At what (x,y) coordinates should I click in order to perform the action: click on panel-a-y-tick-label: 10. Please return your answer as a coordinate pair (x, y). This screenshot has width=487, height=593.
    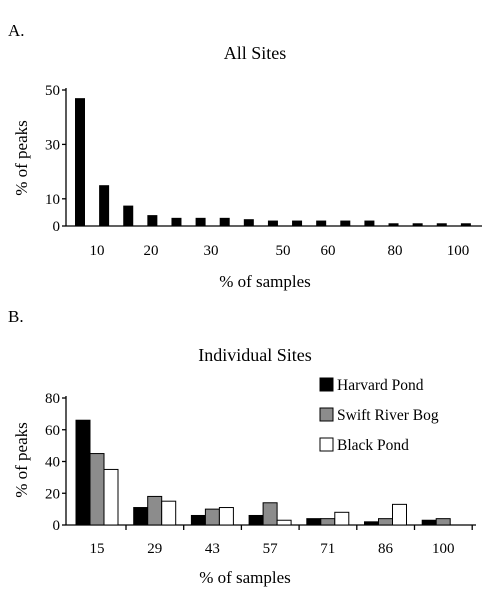
    Looking at the image, I should click on (52, 200).